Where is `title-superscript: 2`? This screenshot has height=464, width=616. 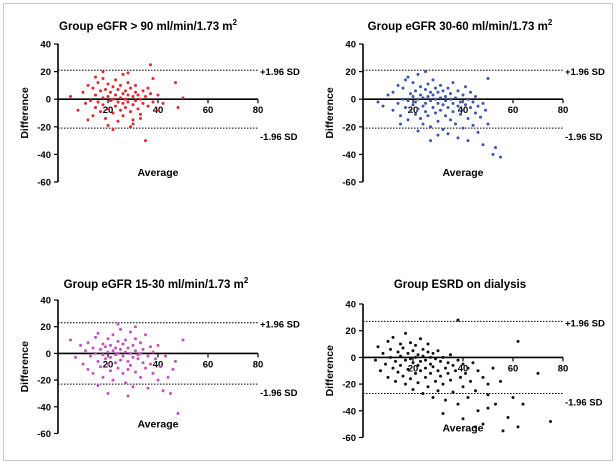
title-superscript: 2 is located at coordinates (246, 280).